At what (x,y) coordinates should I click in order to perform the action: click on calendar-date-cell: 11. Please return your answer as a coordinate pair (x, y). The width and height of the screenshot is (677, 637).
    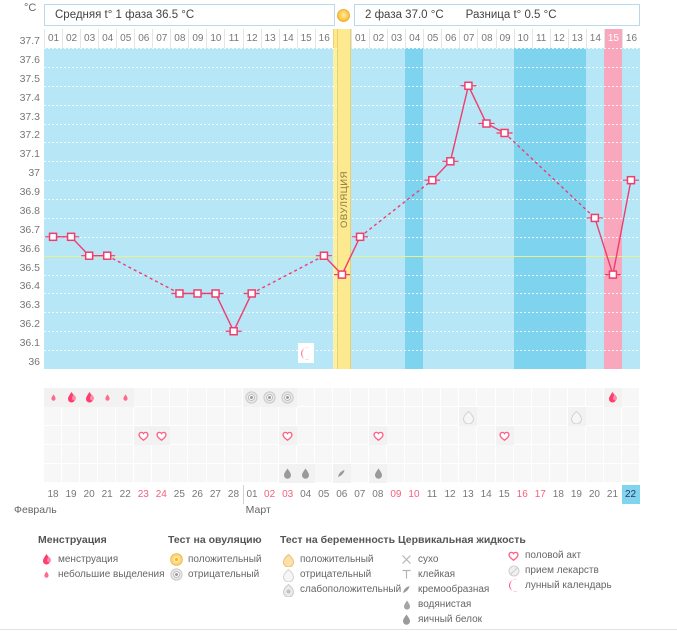
    Looking at the image, I should click on (432, 494).